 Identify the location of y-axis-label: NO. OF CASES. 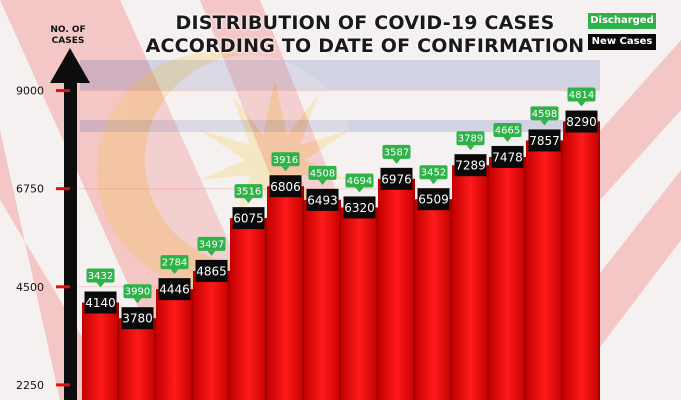
(68, 36).